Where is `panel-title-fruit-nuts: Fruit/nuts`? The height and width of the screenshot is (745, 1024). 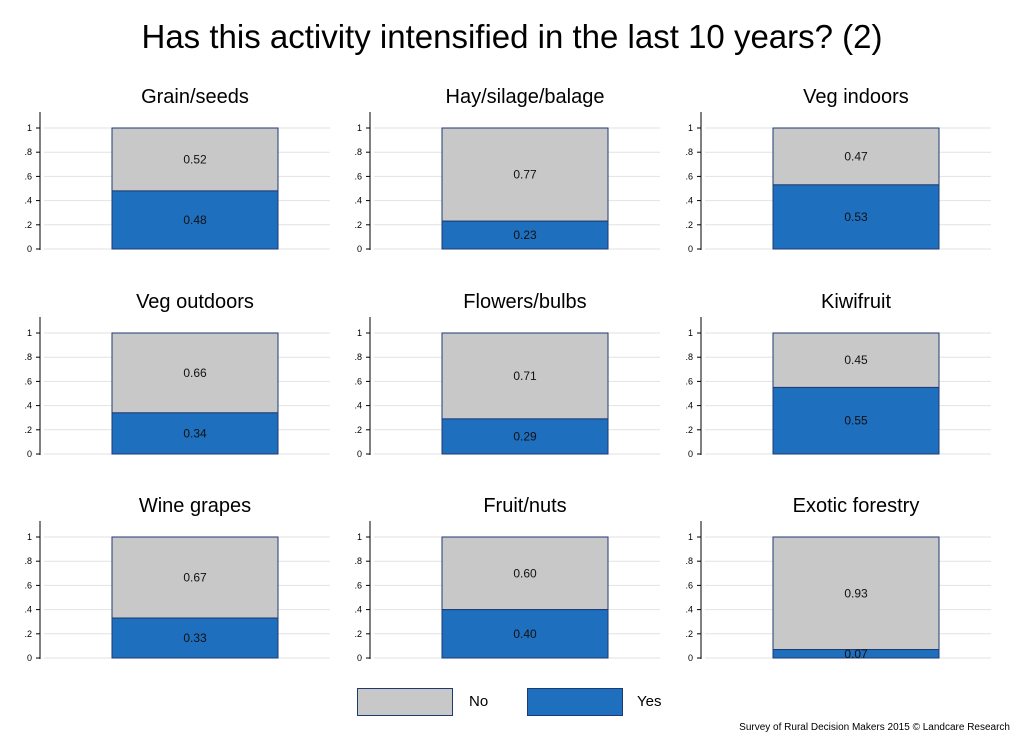
panel-title-fruit-nuts: Fruit/nuts is located at coordinates (524, 506).